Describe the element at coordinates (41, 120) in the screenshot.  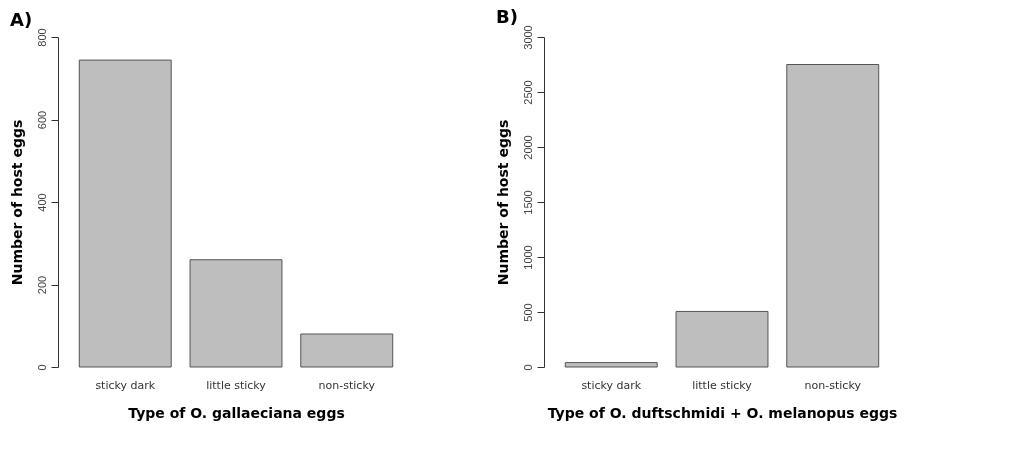
I see `y-tick-label: 600` at that location.